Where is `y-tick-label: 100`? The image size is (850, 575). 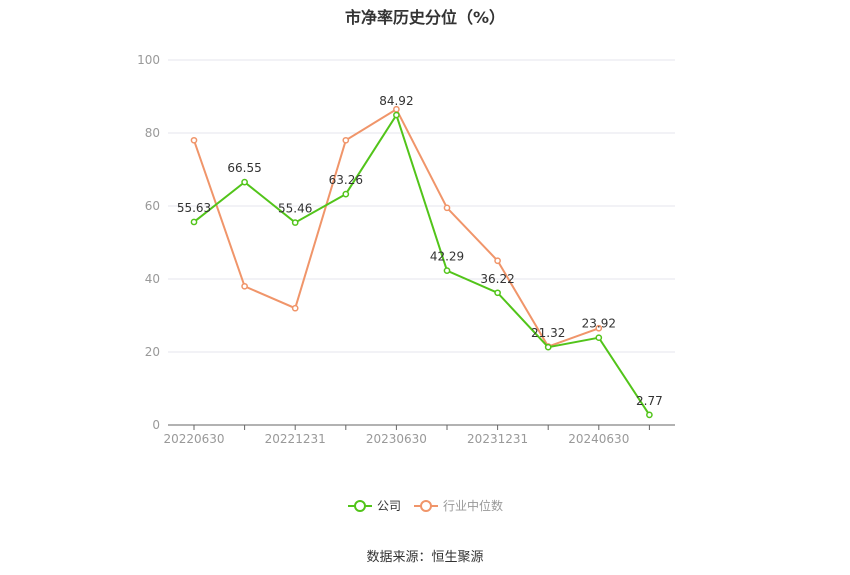
y-tick-label: 100 is located at coordinates (148, 60).